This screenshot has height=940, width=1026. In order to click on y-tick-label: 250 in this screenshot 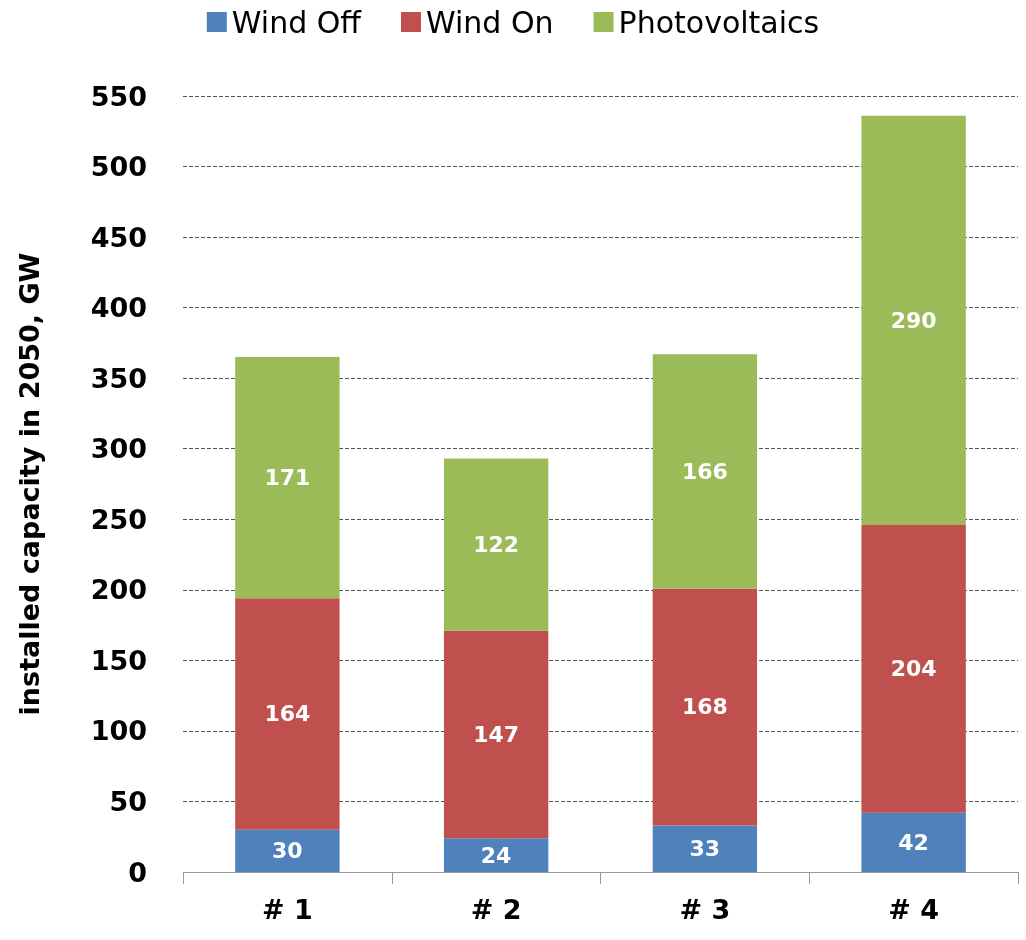, I will do `click(118, 519)`.